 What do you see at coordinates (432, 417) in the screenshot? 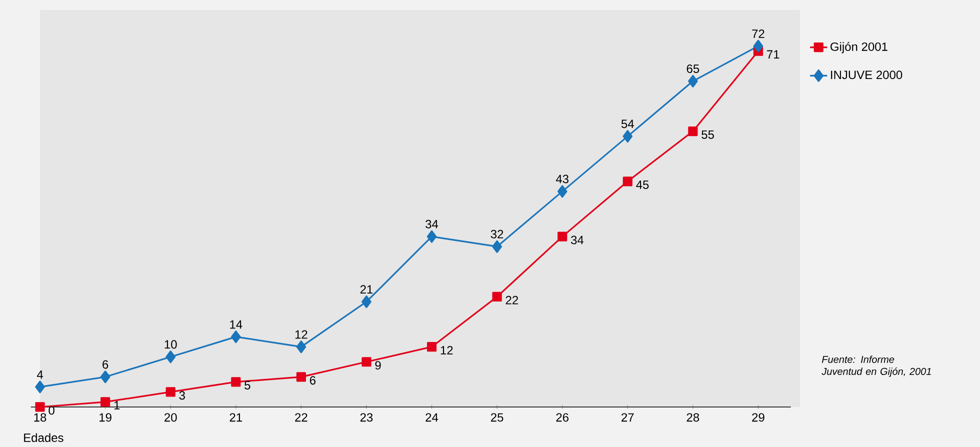
I see `x-tick-label: 24` at bounding box center [432, 417].